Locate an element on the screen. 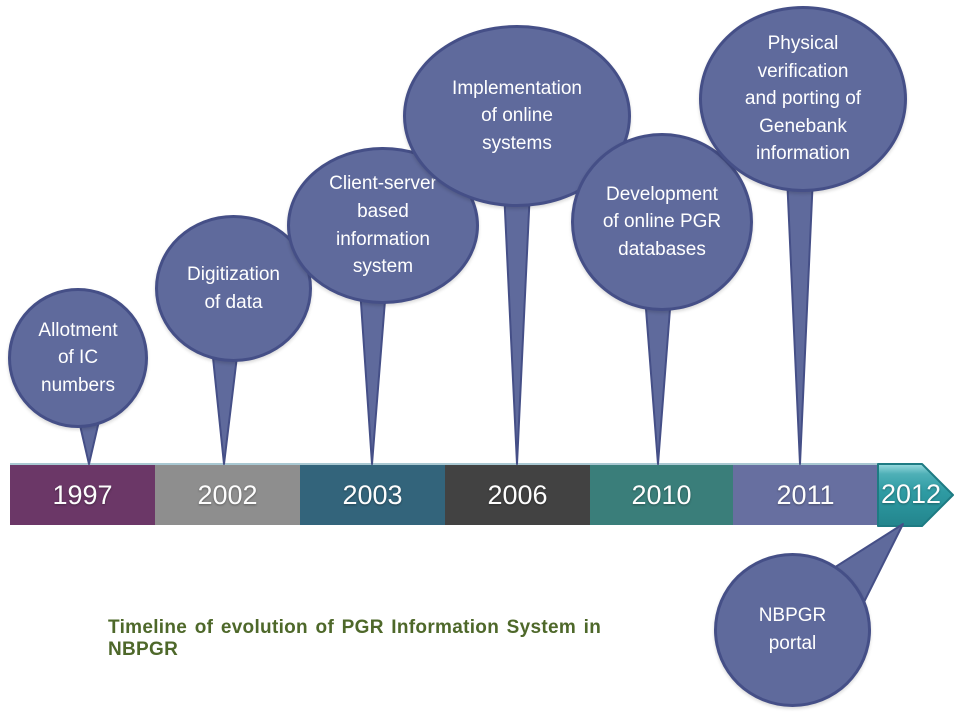 This screenshot has height=720, width=960. balloon-label: Development of online PGR databases is located at coordinates (662, 221).